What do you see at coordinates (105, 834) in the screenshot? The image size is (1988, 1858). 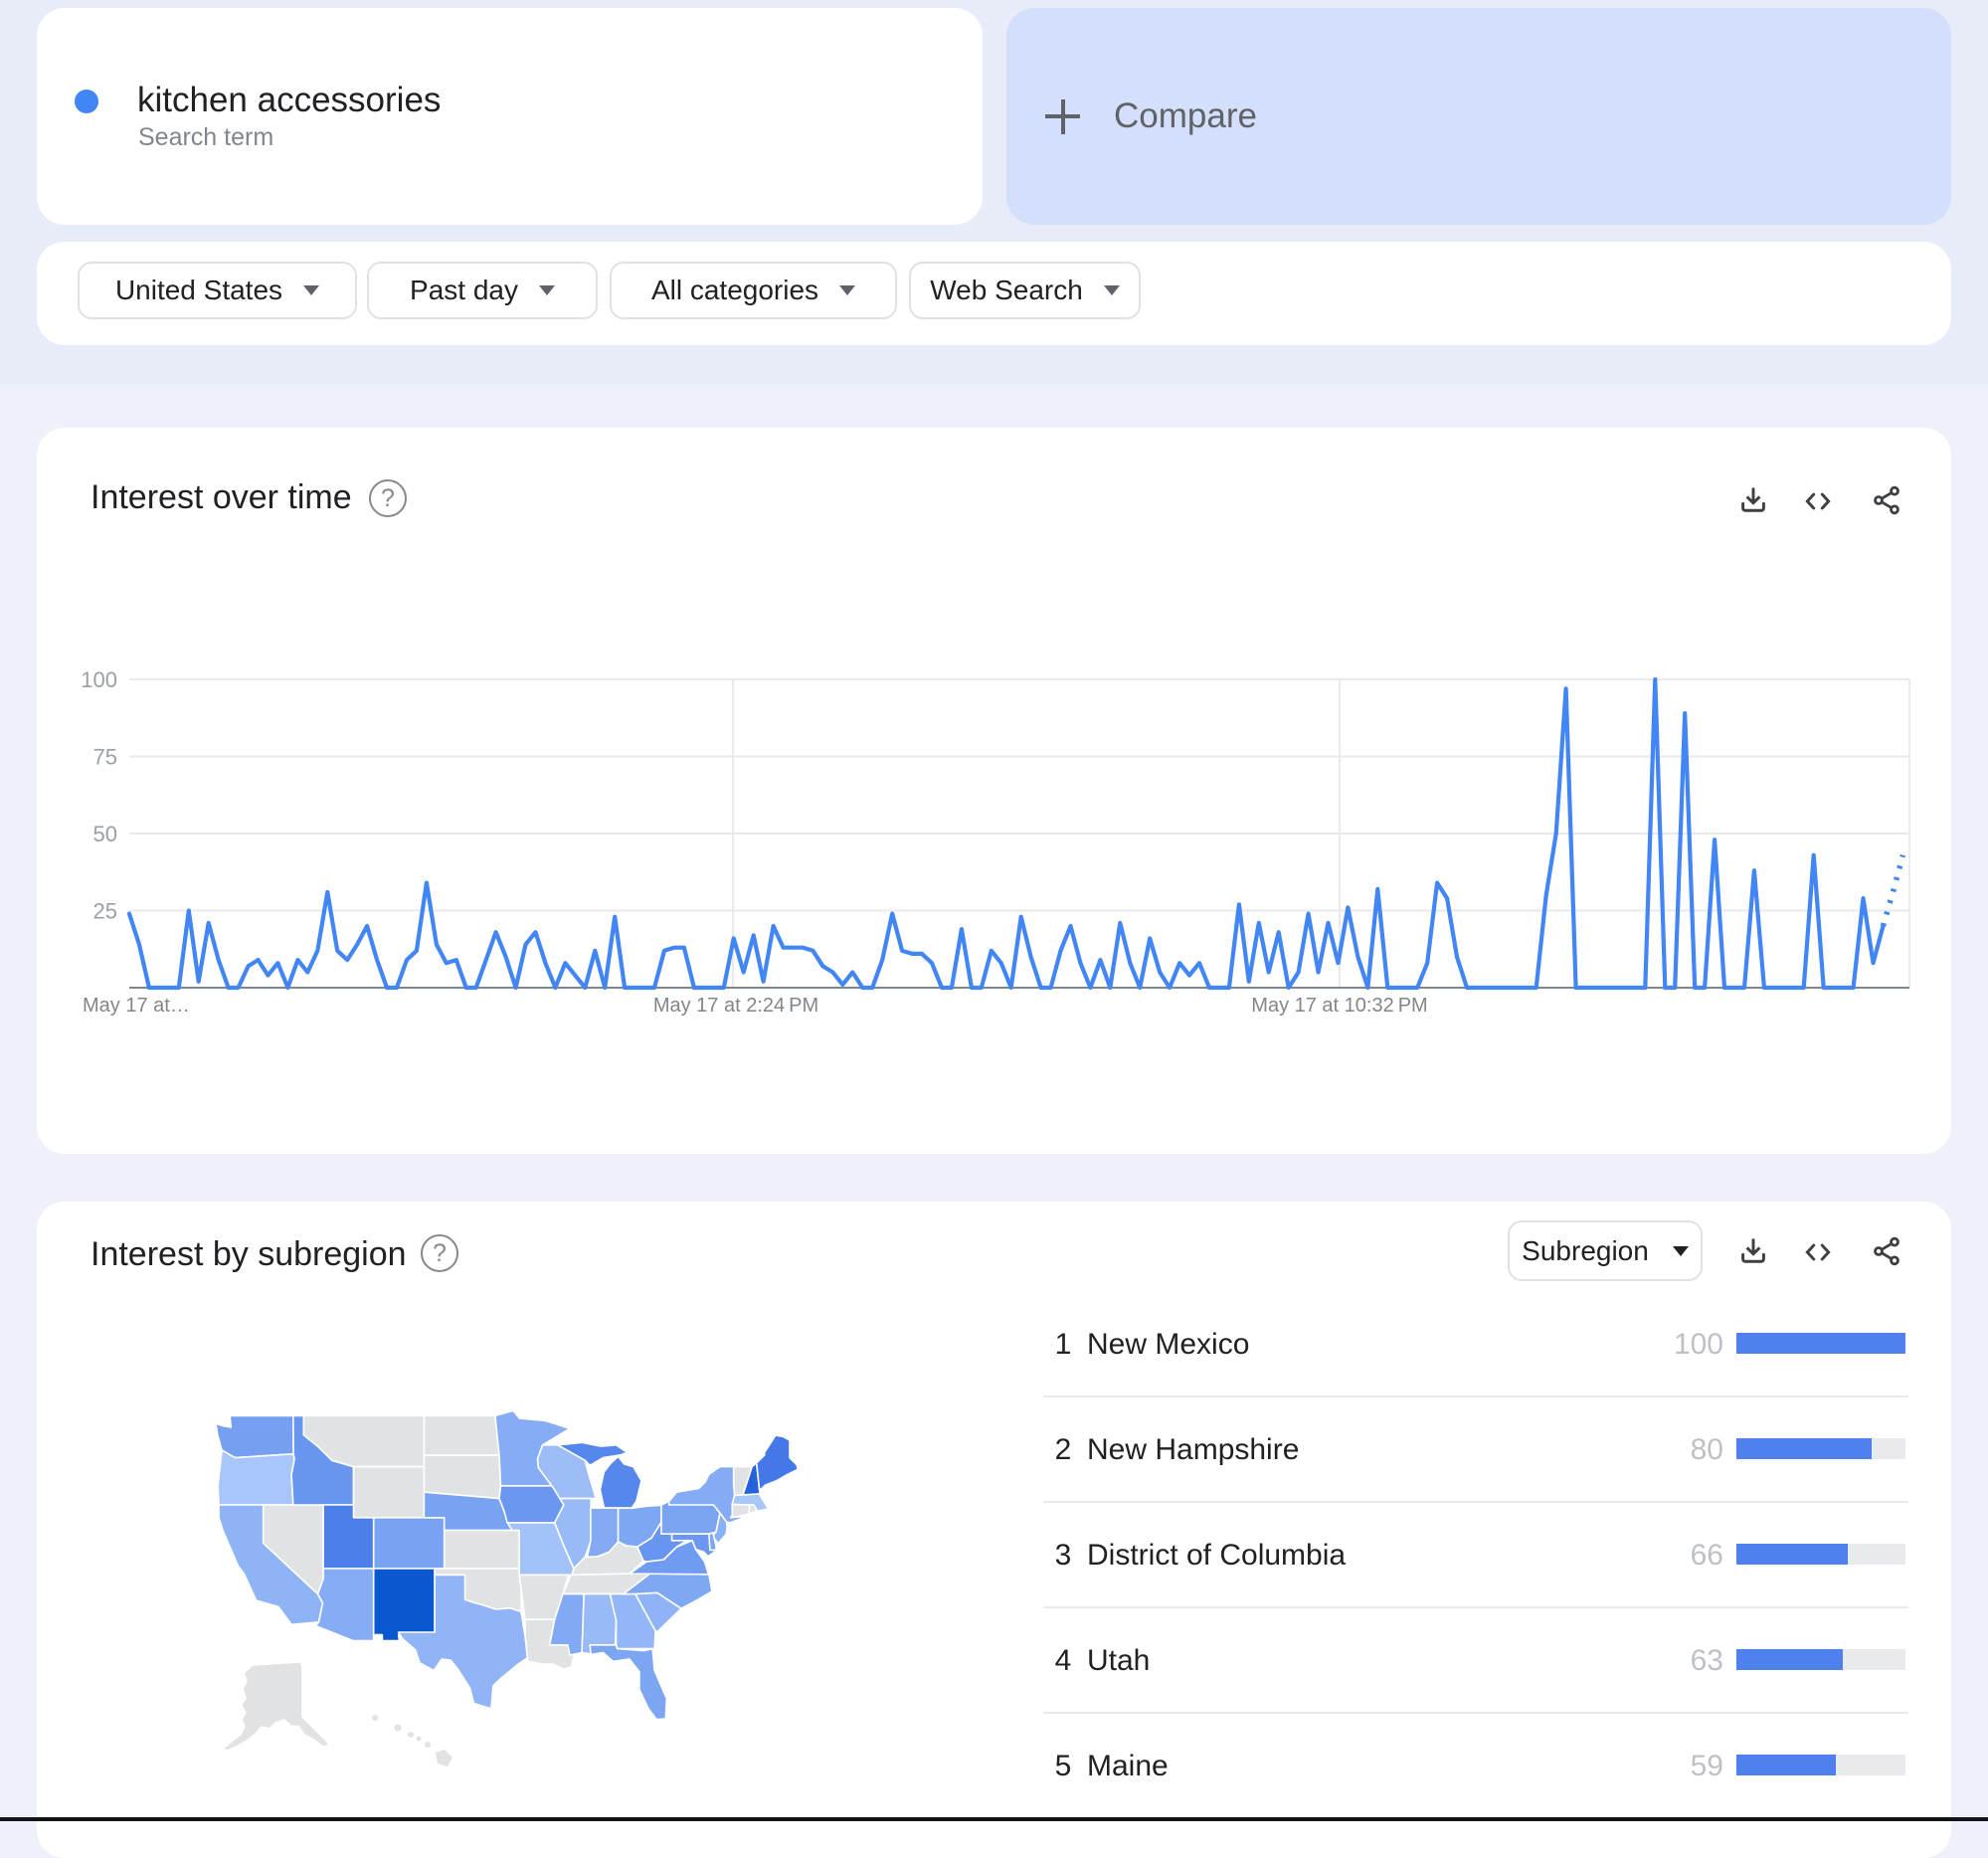 I see `svg-text: 50` at bounding box center [105, 834].